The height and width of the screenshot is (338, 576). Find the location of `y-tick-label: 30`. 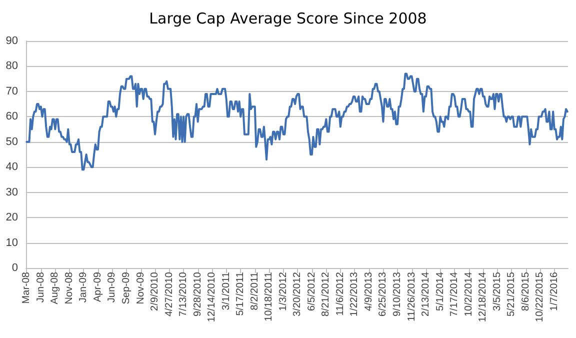

y-tick-label: 30 is located at coordinates (12, 192).